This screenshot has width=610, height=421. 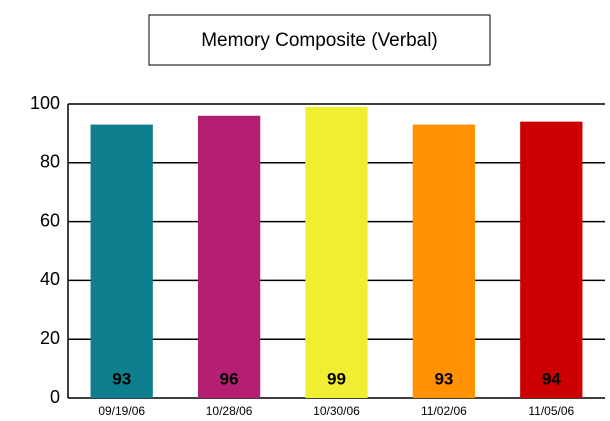 What do you see at coordinates (45, 103) in the screenshot?
I see `y-tick-label: 100` at bounding box center [45, 103].